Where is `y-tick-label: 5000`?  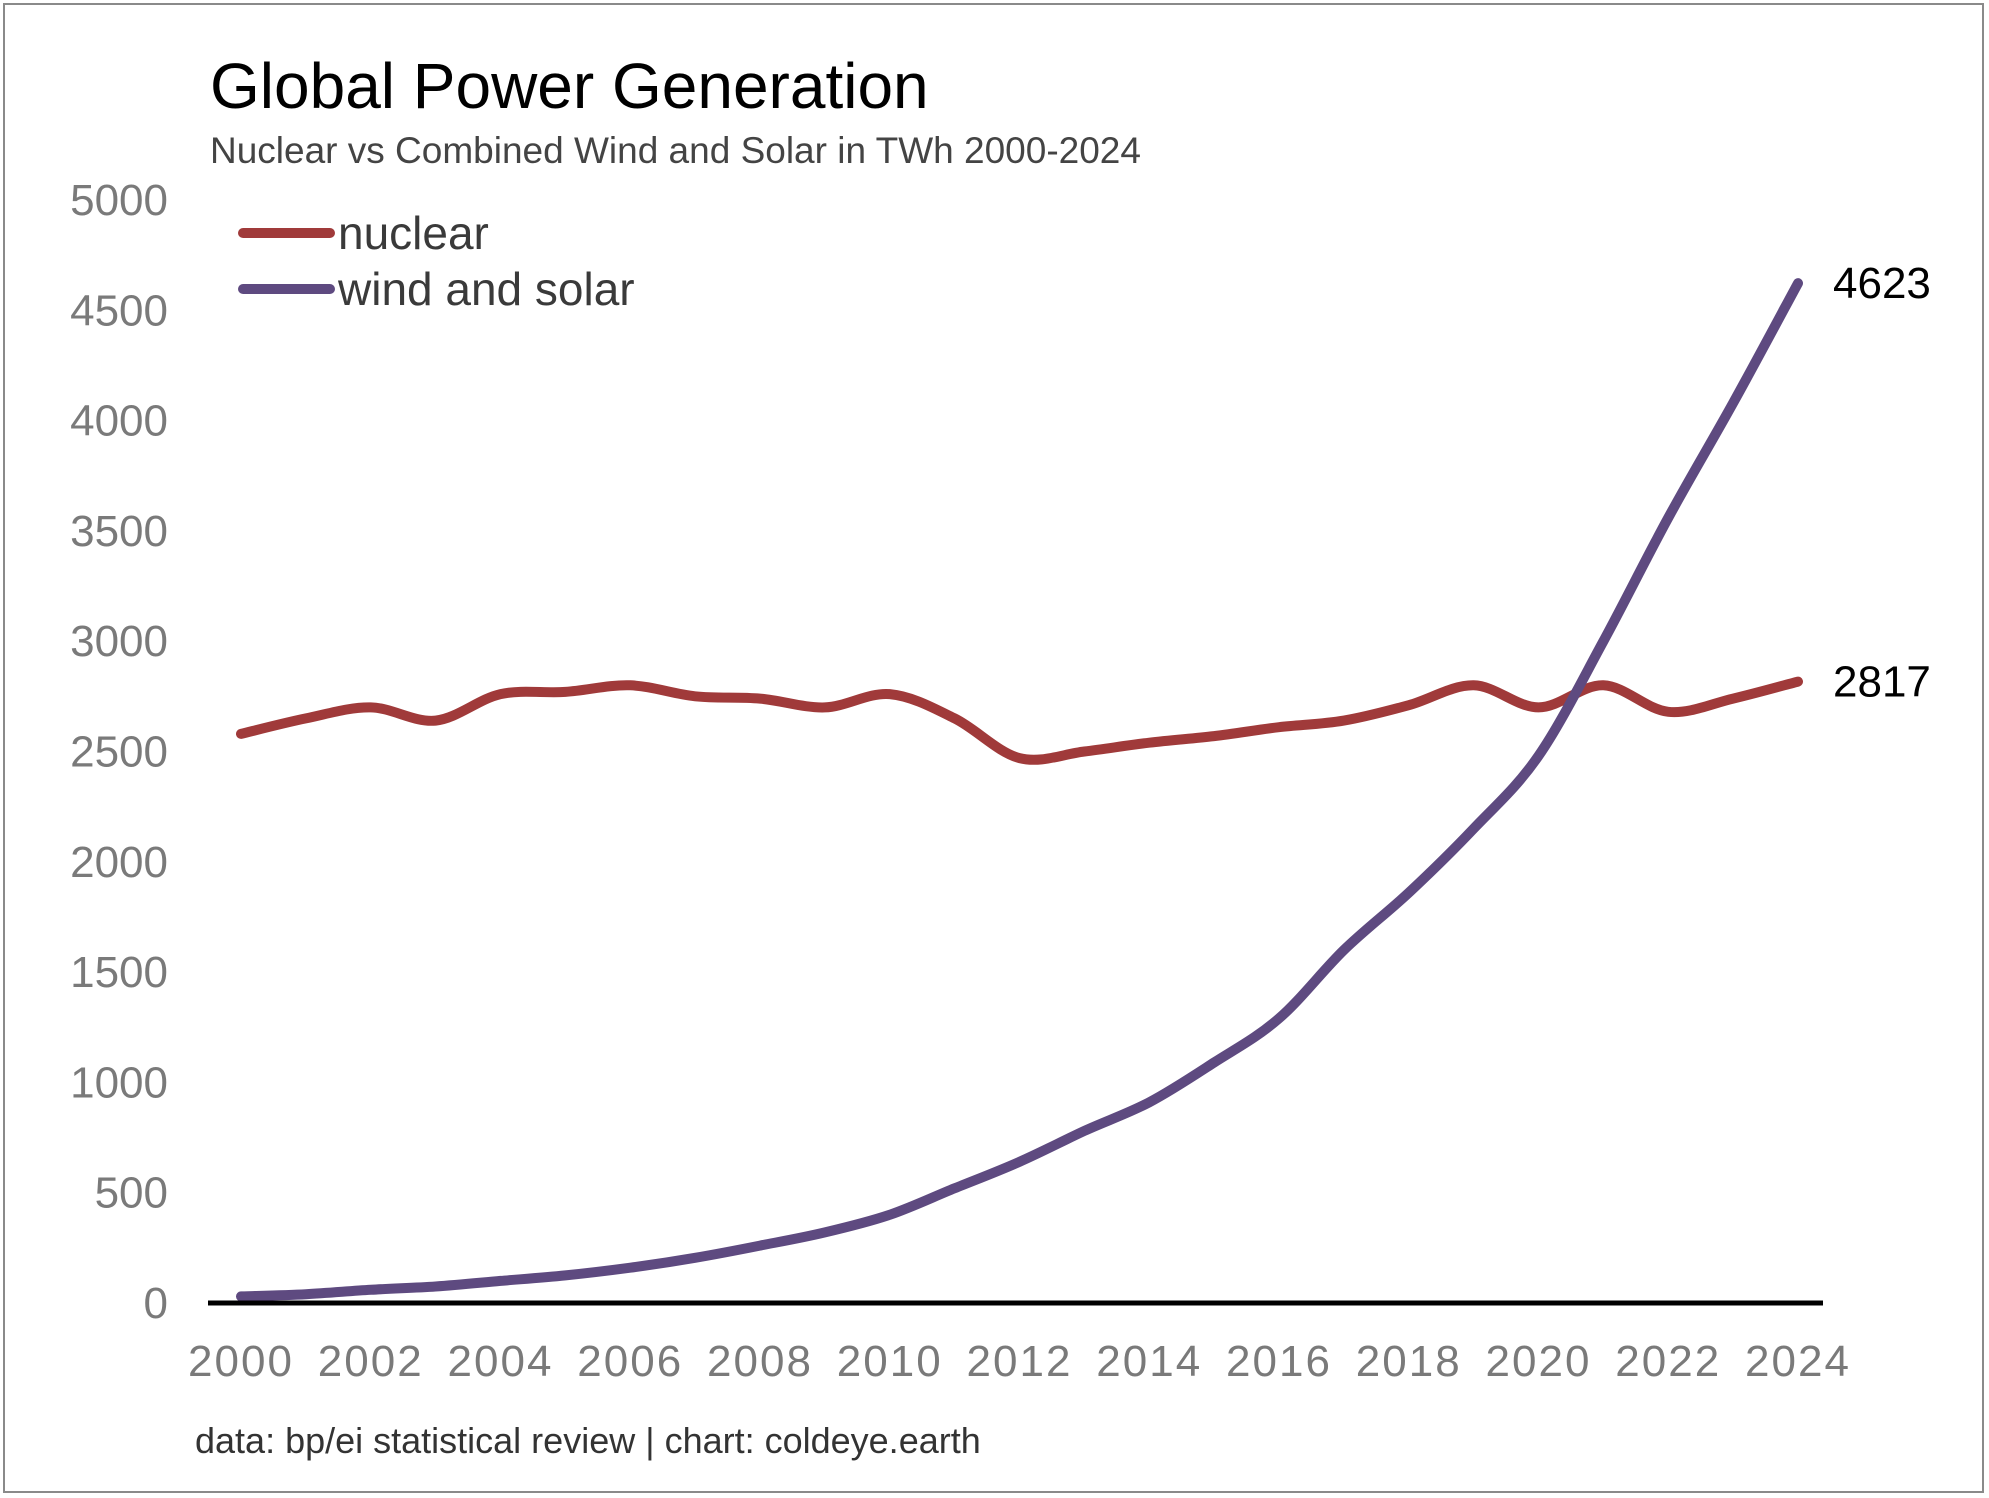
y-tick-label: 5000 is located at coordinates (119, 200).